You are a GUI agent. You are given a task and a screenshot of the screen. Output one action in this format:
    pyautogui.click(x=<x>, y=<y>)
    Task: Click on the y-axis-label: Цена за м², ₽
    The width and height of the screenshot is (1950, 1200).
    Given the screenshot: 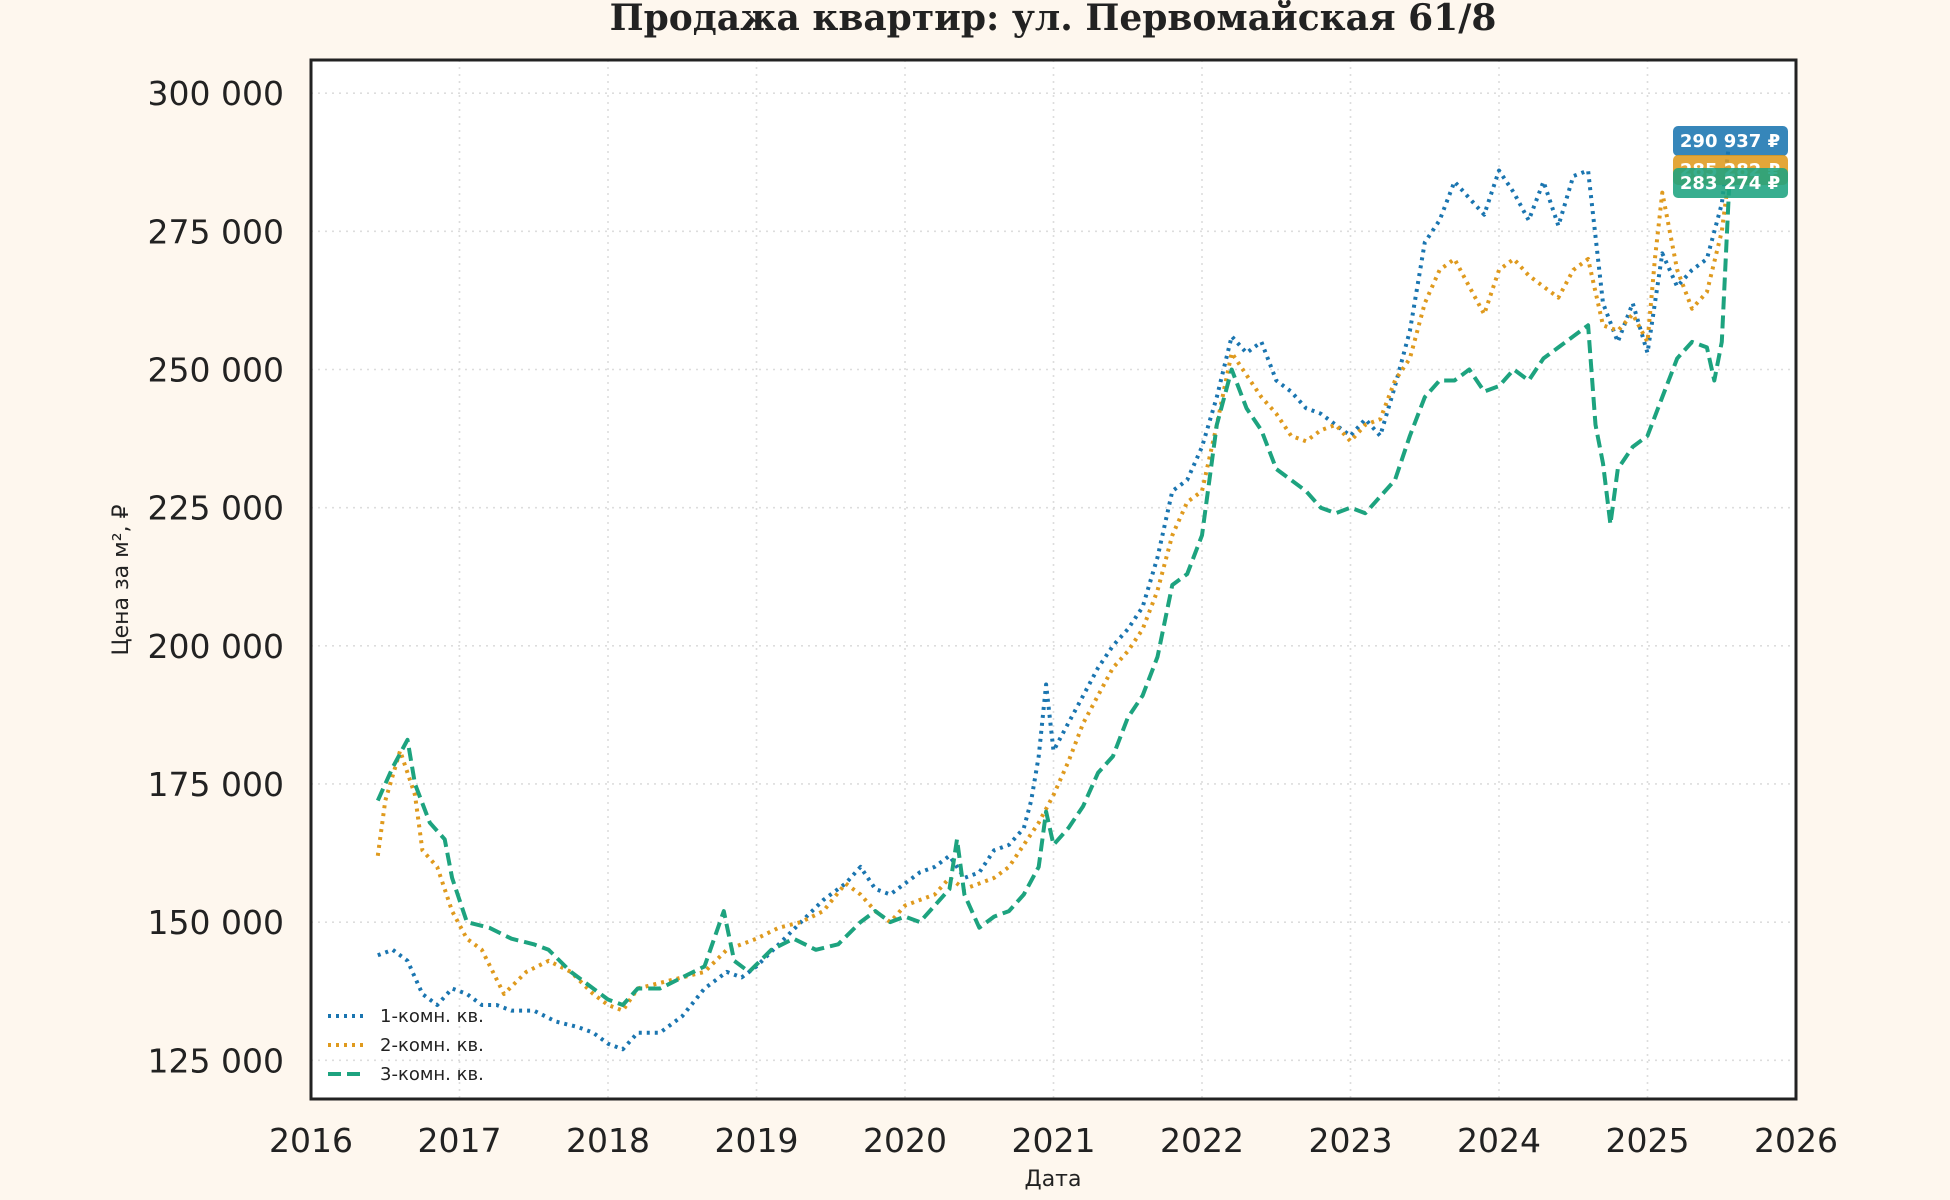 What is the action you would take?
    pyautogui.click(x=121, y=579)
    